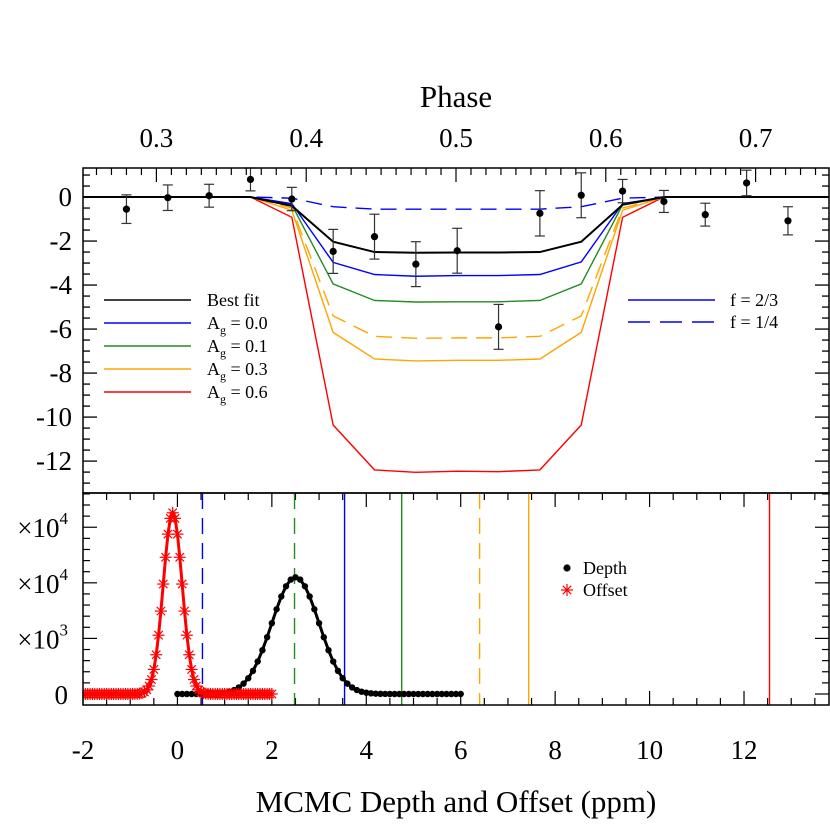  What do you see at coordinates (38, 639) in the screenshot?
I see `y-tick-label-base: ×10` at bounding box center [38, 639].